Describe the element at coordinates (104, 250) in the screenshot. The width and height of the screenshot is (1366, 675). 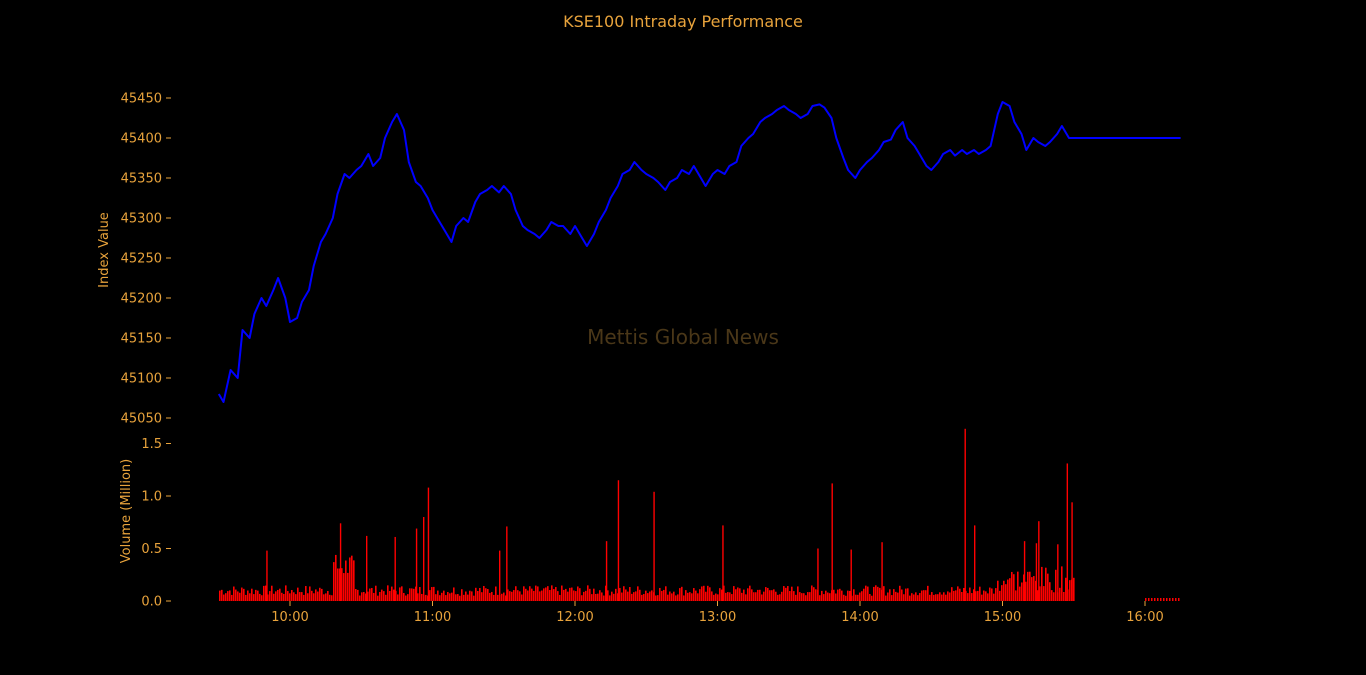
I see `y-axis-label-index: Index Value` at that location.